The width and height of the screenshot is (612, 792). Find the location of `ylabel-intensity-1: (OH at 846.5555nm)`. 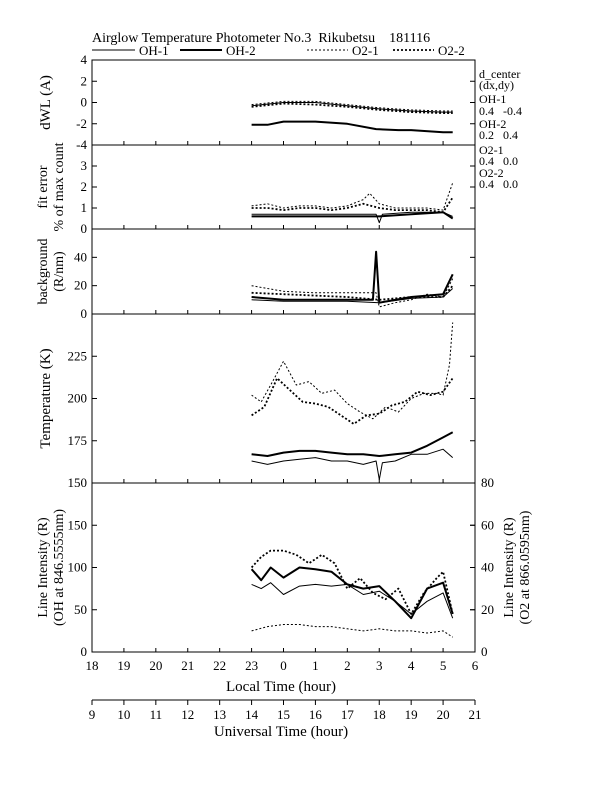

ylabel-intensity-1: (OH at 846.5555nm) is located at coordinates (59, 567).